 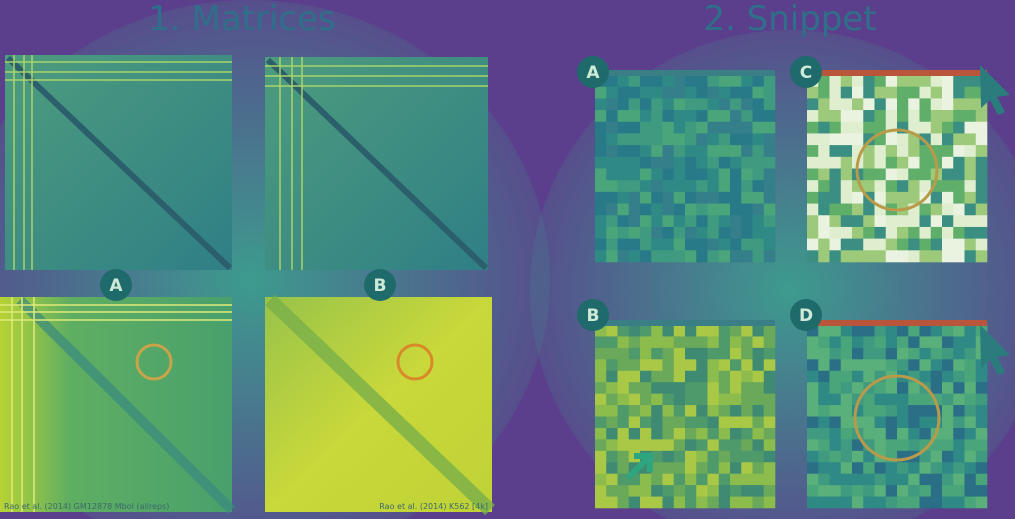 I want to click on badge-label: B, so click(x=593, y=316).